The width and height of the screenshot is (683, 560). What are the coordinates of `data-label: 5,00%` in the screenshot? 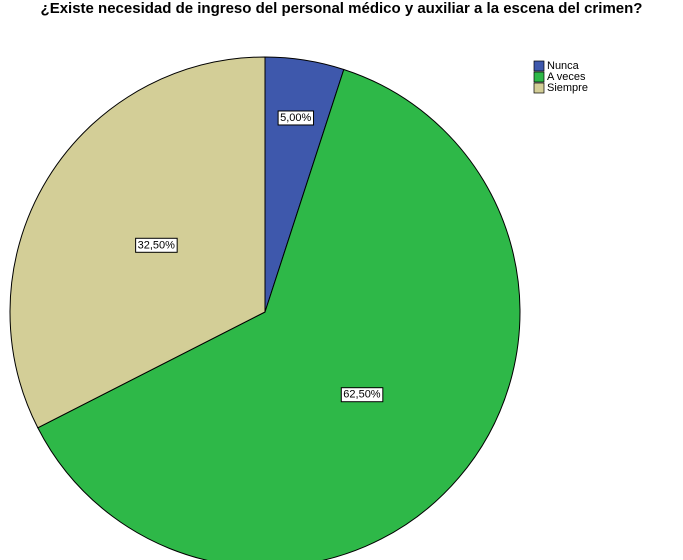 It's located at (295, 118).